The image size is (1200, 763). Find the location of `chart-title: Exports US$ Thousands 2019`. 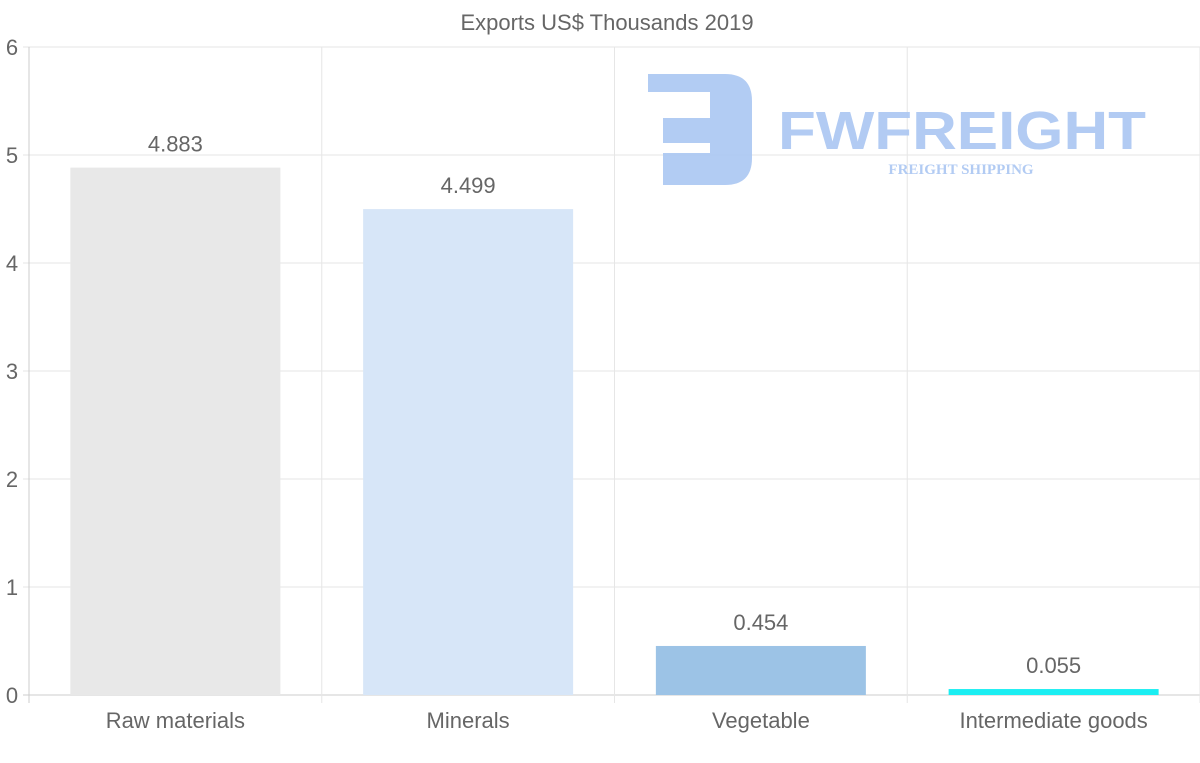

chart-title: Exports US$ Thousands 2019 is located at coordinates (606, 22).